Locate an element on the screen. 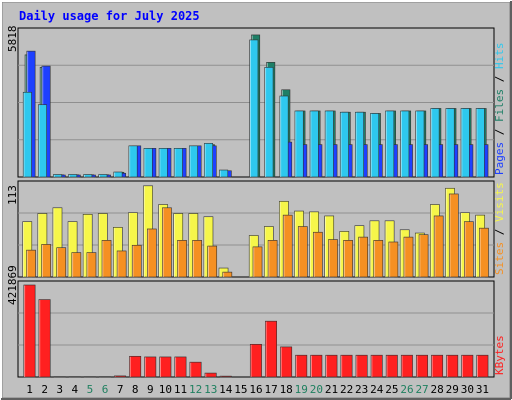 Image resolution: width=512 pixels, height=400 pixels. legend-kbytes-label: KBytes is located at coordinates (499, 355).